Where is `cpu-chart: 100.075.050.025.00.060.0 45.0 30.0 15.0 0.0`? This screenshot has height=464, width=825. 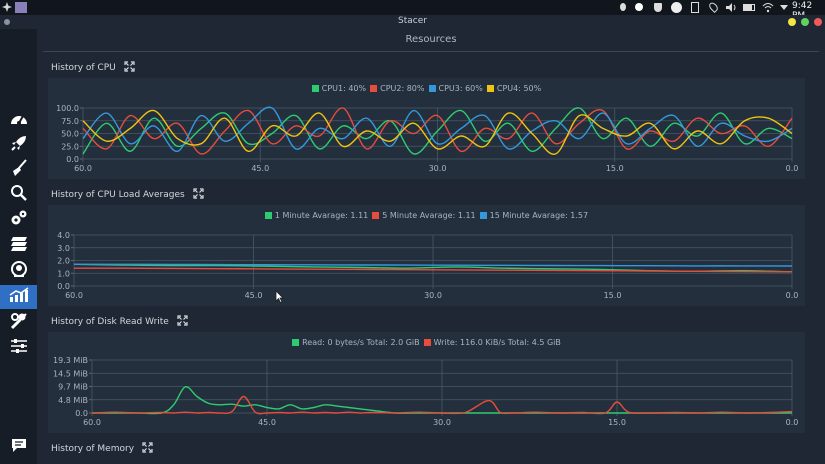 cpu-chart: 100.075.050.025.00.060.0 45.0 30.0 15.0 0.0 is located at coordinates (427, 138).